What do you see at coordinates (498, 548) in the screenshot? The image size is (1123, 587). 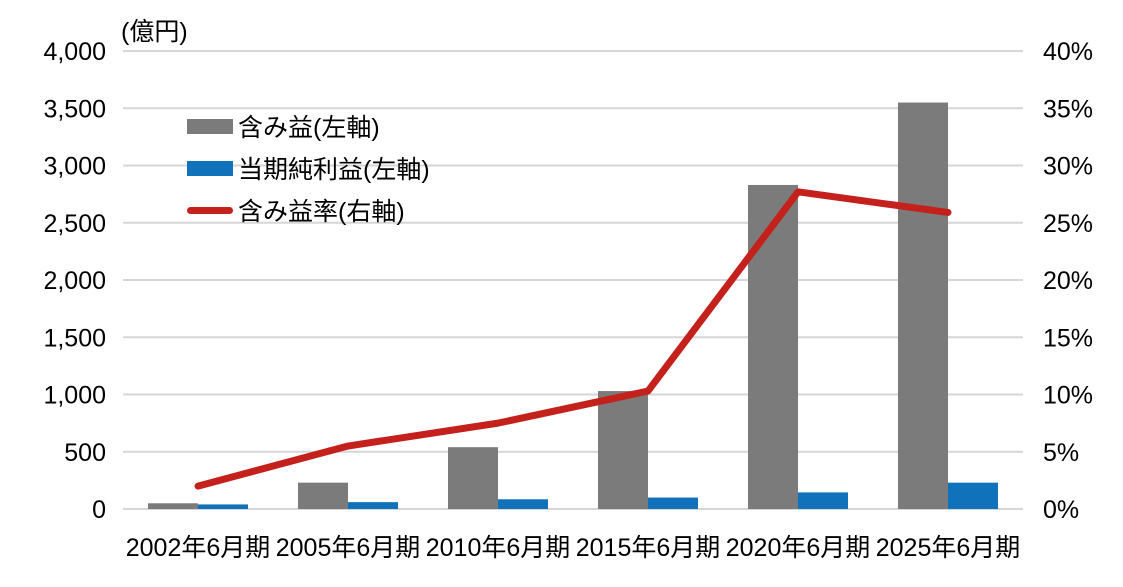 I see `x-axis-category-label: 2010年6月期` at bounding box center [498, 548].